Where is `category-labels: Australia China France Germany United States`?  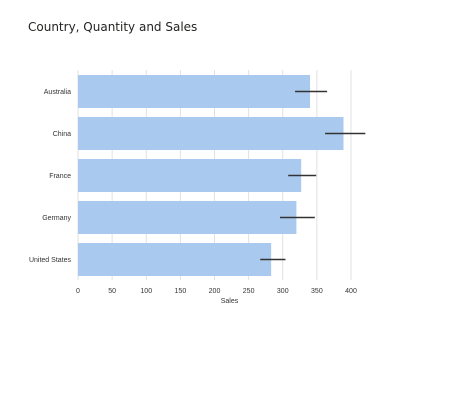 category-labels: Australia China France Germany United States is located at coordinates (50, 176).